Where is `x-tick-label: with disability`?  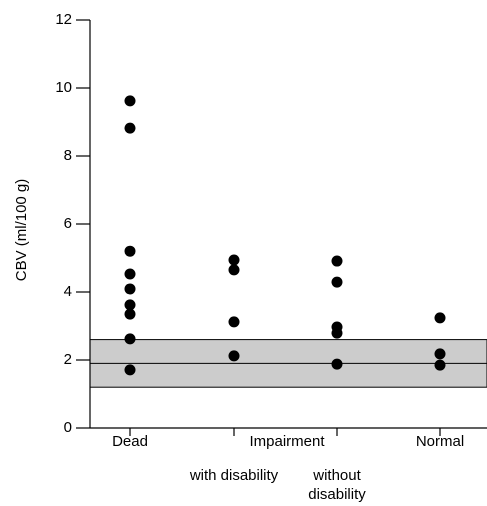 x-tick-label: with disability is located at coordinates (234, 475).